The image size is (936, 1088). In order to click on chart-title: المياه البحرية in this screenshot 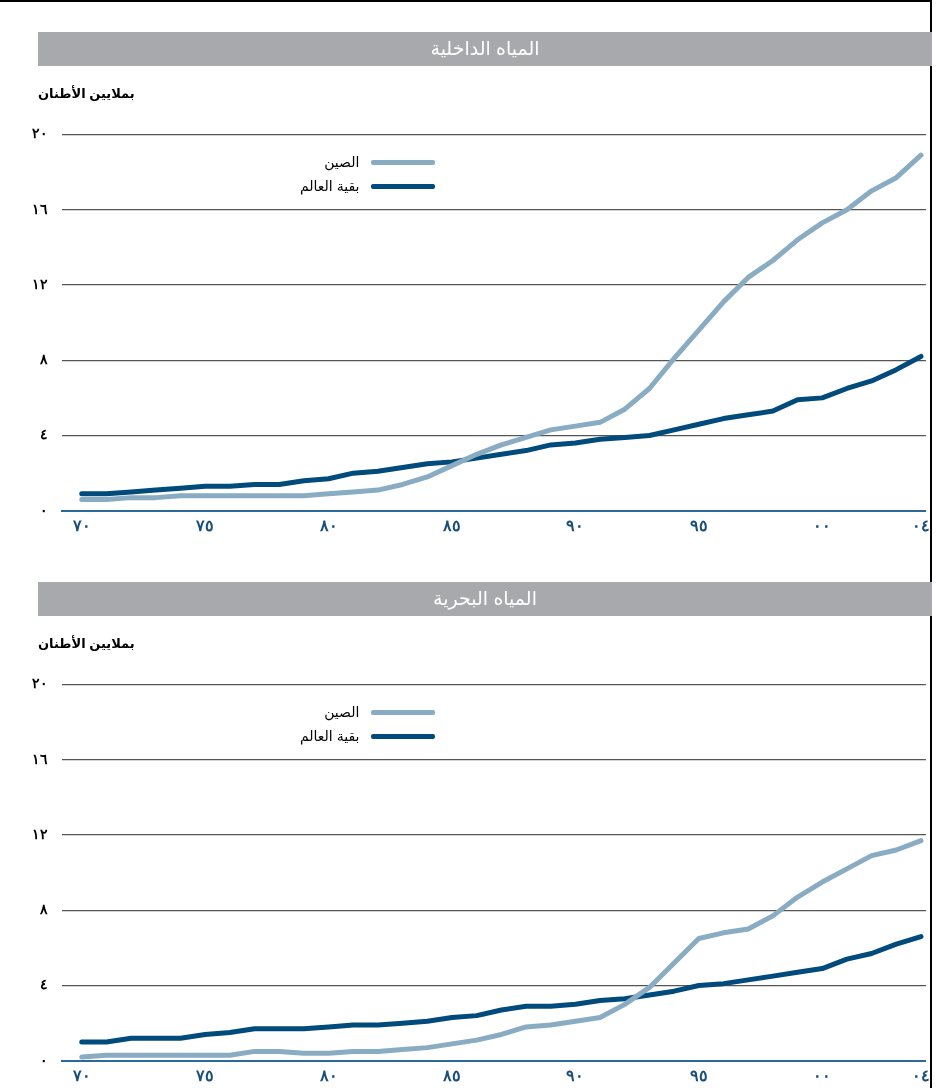, I will do `click(485, 599)`.